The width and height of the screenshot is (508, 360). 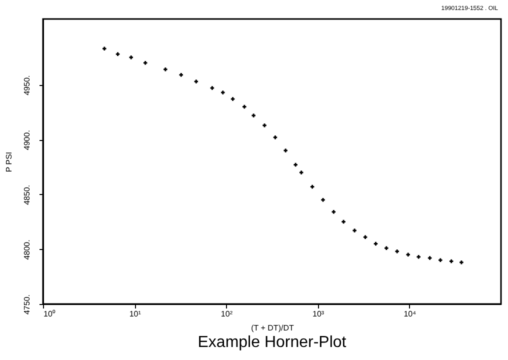 What do you see at coordinates (27, 304) in the screenshot?
I see `y-tick-label: 4750.` at bounding box center [27, 304].